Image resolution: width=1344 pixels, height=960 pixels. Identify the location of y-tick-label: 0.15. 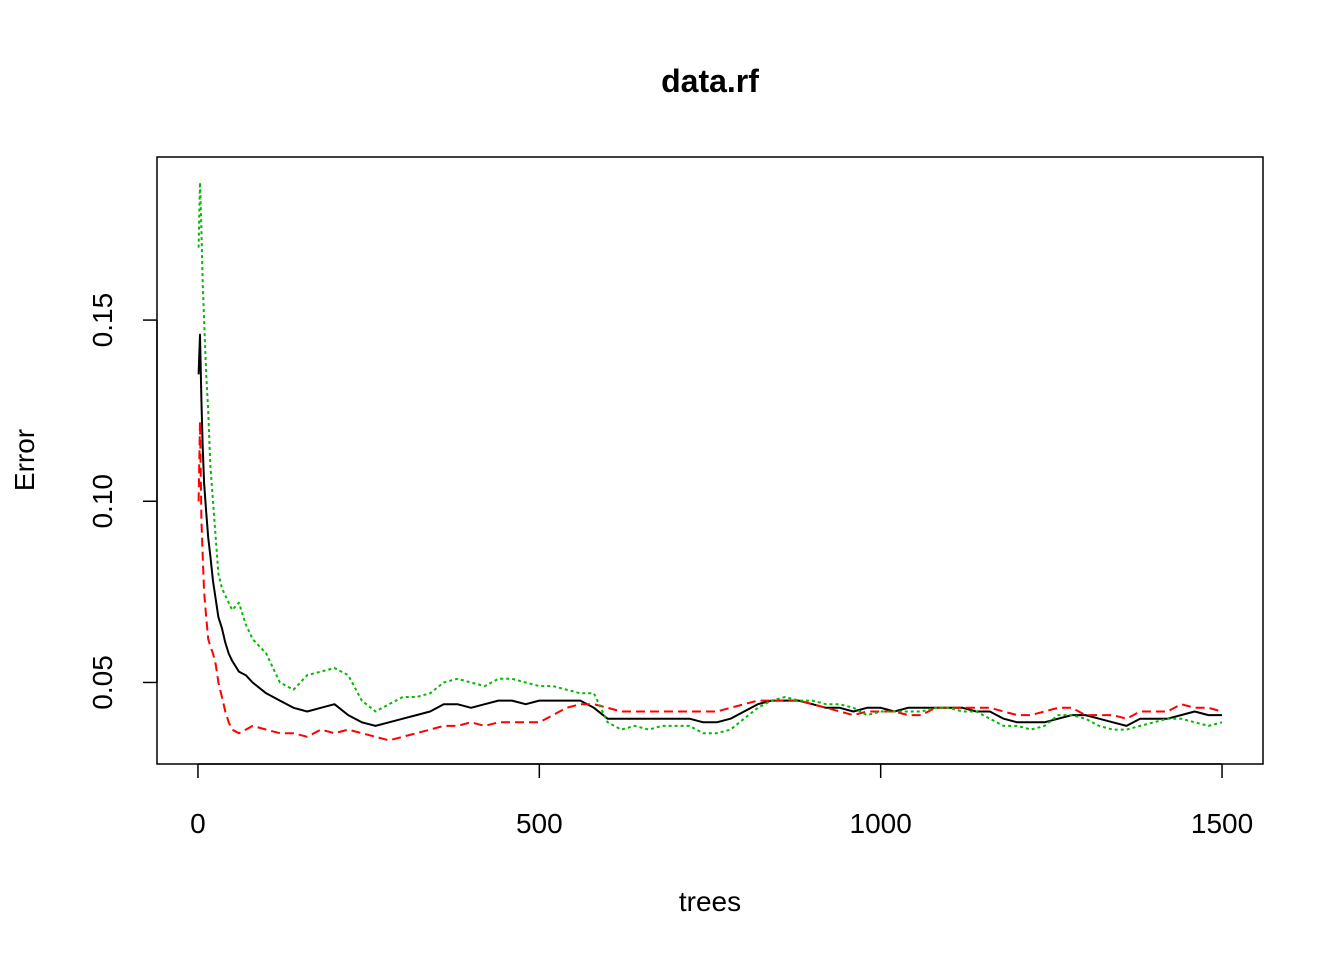
(102, 320).